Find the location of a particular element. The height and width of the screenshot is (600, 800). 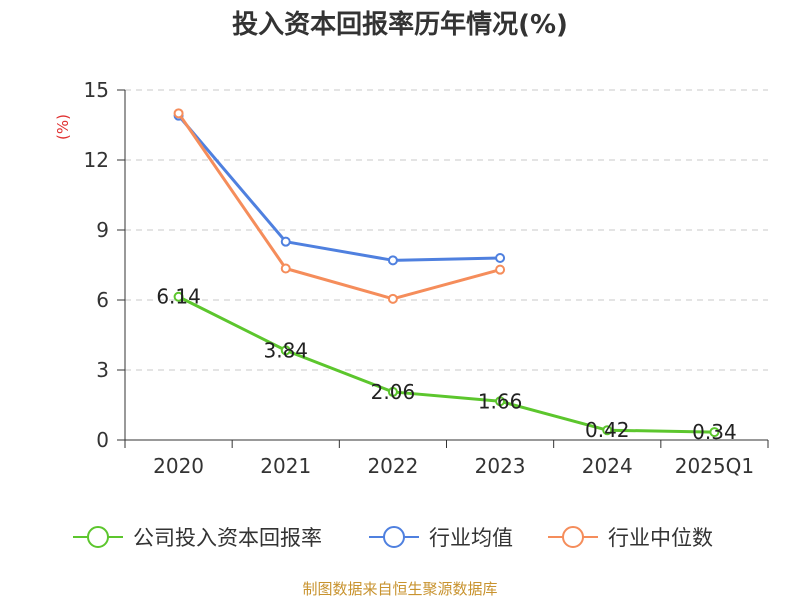

legend-item-1: 行业均值 is located at coordinates (441, 538).